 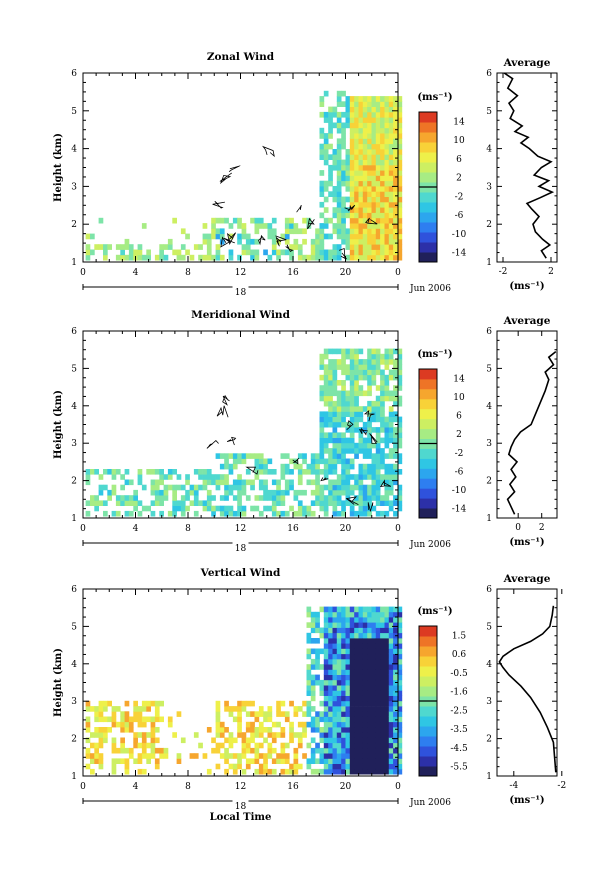 I want to click on average-frame, so click(x=527, y=682).